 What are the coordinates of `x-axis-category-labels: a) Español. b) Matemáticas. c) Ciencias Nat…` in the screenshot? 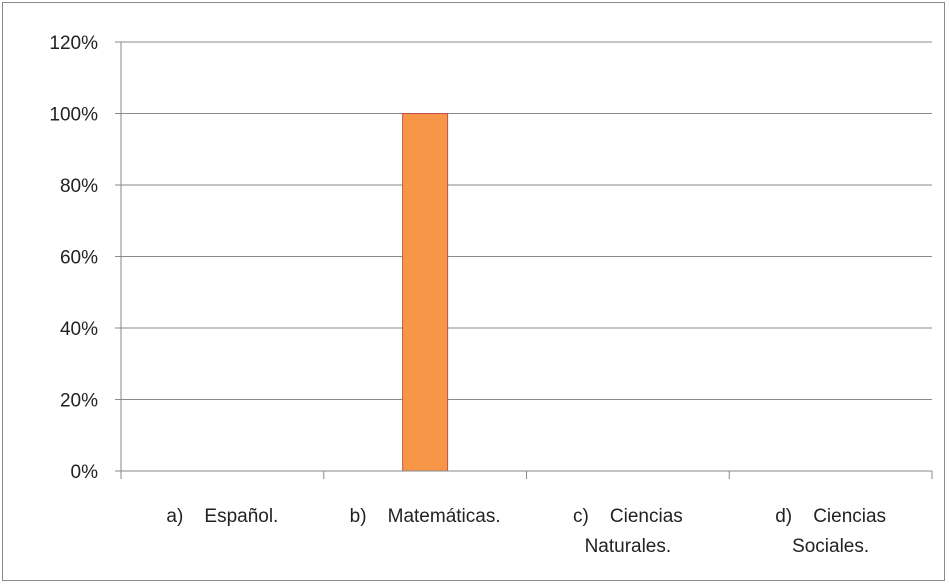 It's located at (526, 531).